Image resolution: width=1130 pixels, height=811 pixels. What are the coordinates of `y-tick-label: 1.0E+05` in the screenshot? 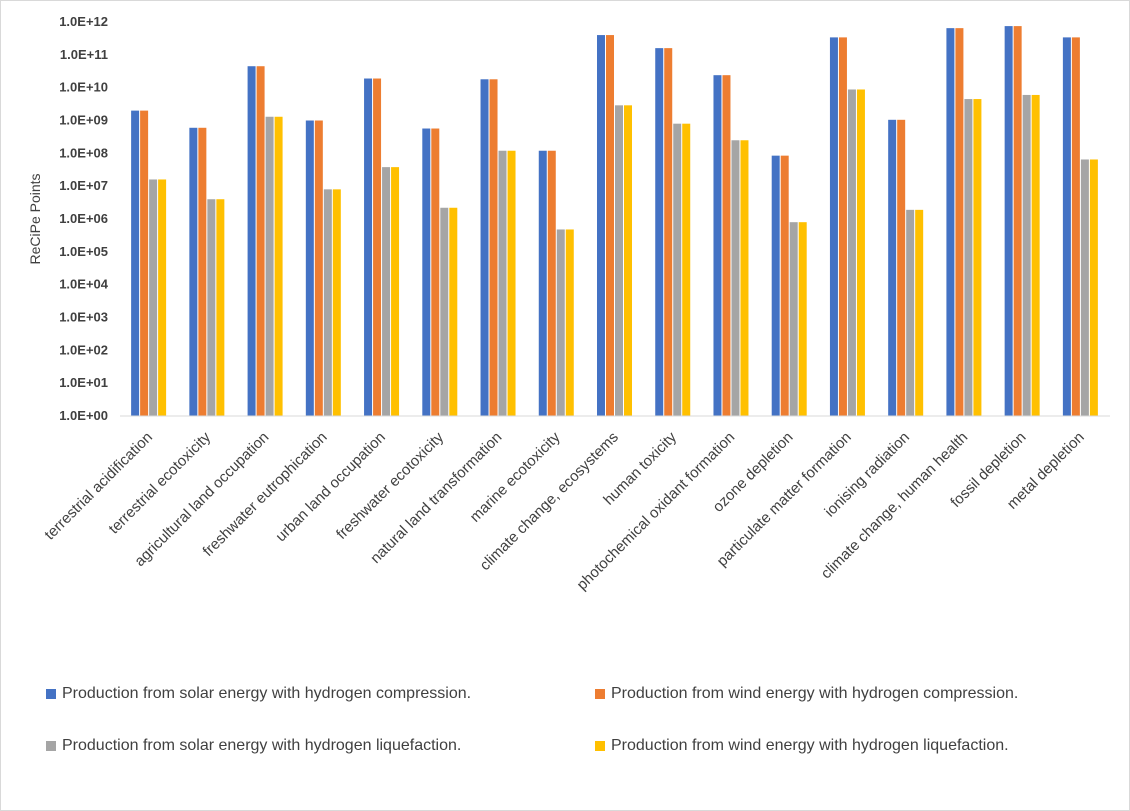 It's located at (83, 251).